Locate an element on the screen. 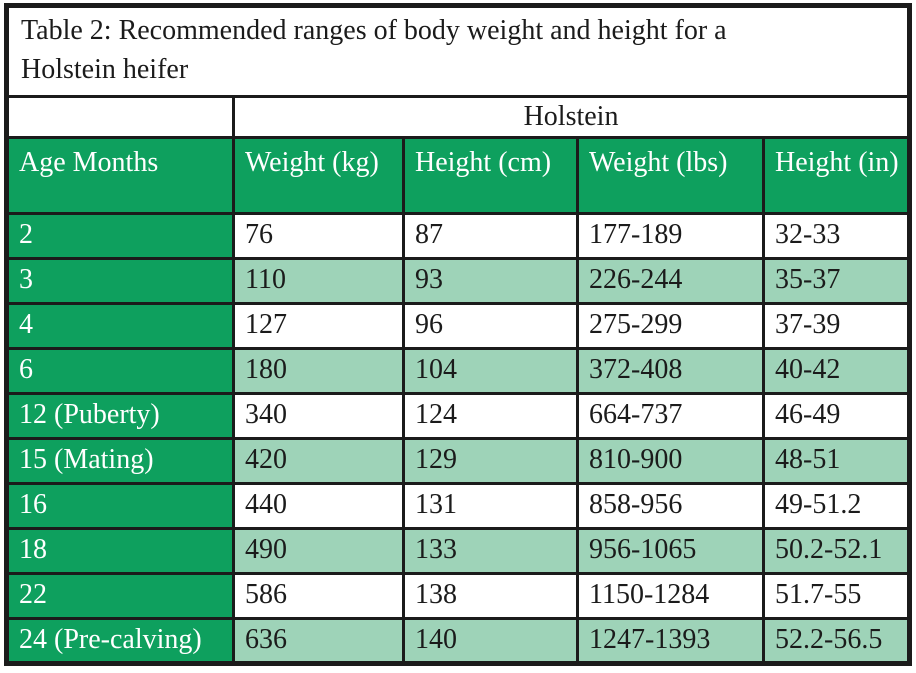 This screenshot has height=673, width=916. value-cell: 1150-1284 is located at coordinates (670, 596).